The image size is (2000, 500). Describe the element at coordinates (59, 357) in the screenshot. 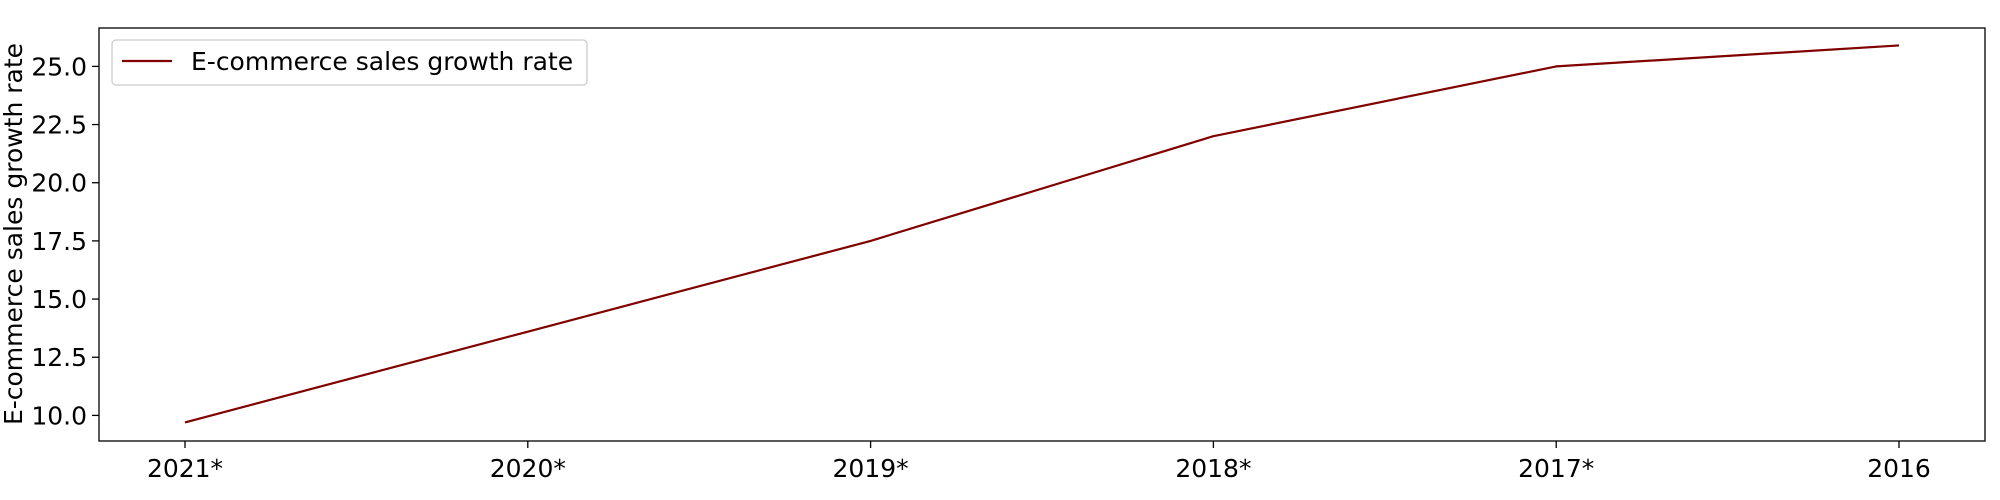

I see `y-tick-label: 12.5` at that location.